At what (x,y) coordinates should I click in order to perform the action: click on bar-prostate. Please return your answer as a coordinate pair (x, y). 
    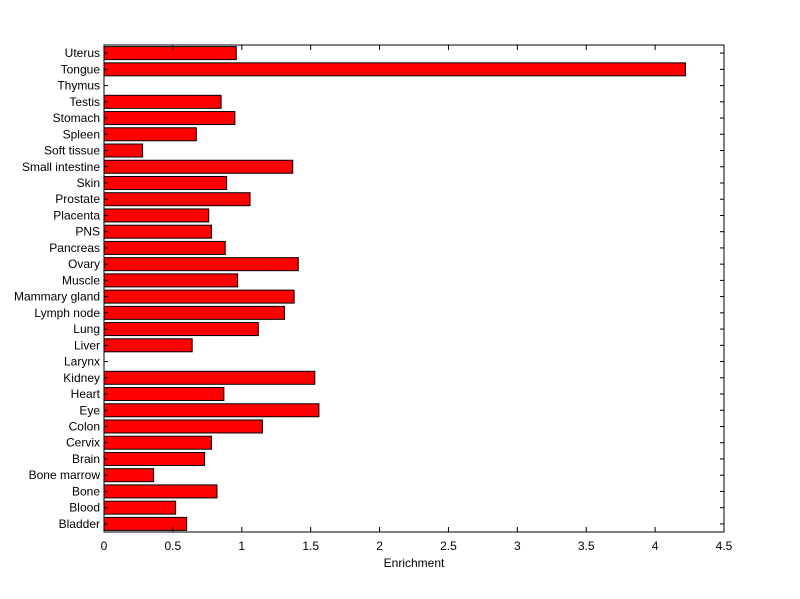
    Looking at the image, I should click on (177, 199).